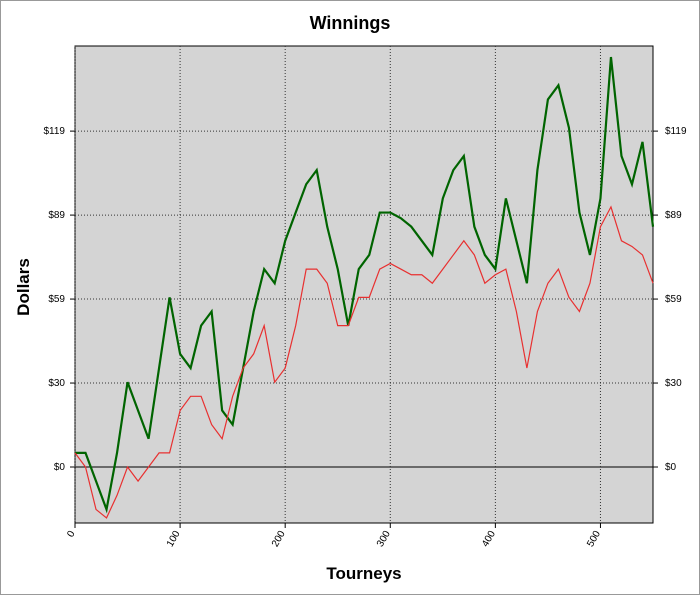 The image size is (700, 595). What do you see at coordinates (673, 383) in the screenshot?
I see `y2-tick-label: $30` at bounding box center [673, 383].